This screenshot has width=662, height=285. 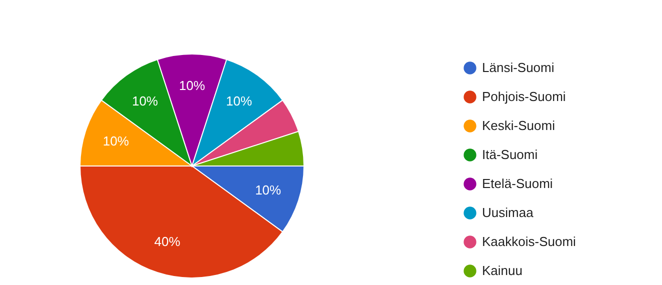 What do you see at coordinates (510, 154) in the screenshot?
I see `legend-label: Itä-Suomi` at bounding box center [510, 154].